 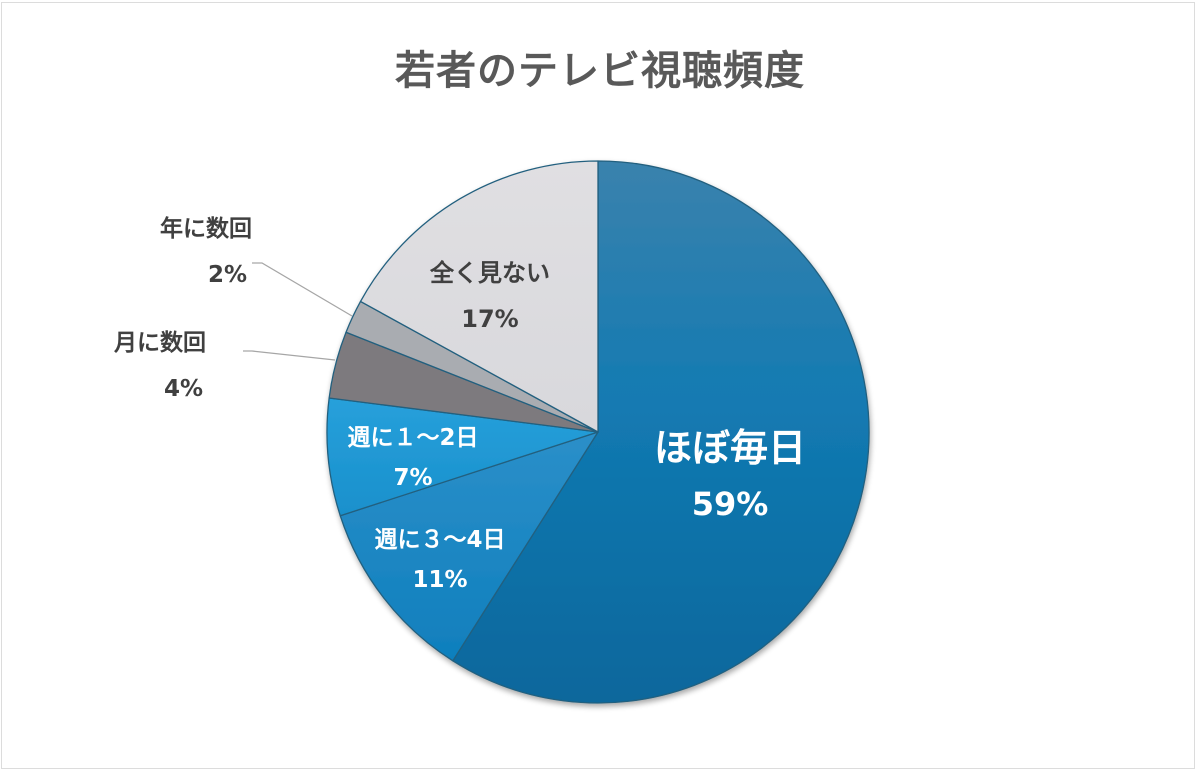 I want to click on label-1to2days-pct: 7%, so click(x=413, y=478).